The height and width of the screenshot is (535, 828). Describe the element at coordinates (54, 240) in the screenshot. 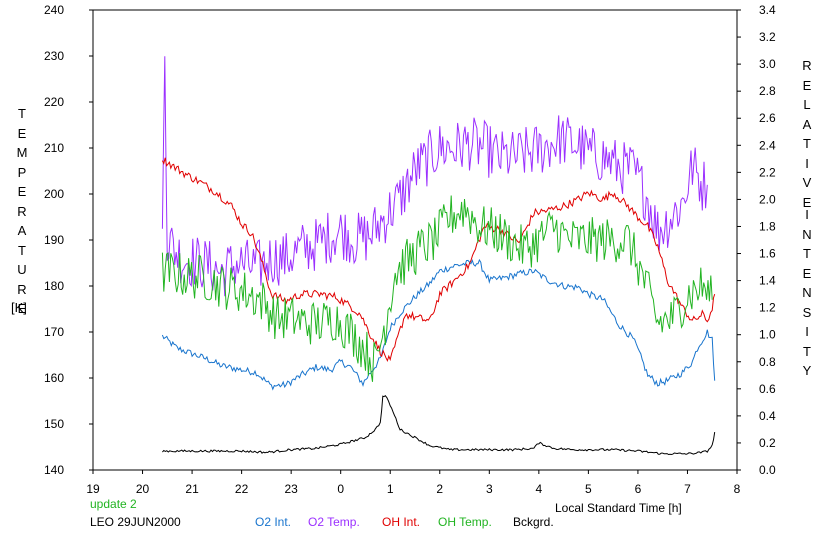

I see `left-tick-label: 190` at that location.